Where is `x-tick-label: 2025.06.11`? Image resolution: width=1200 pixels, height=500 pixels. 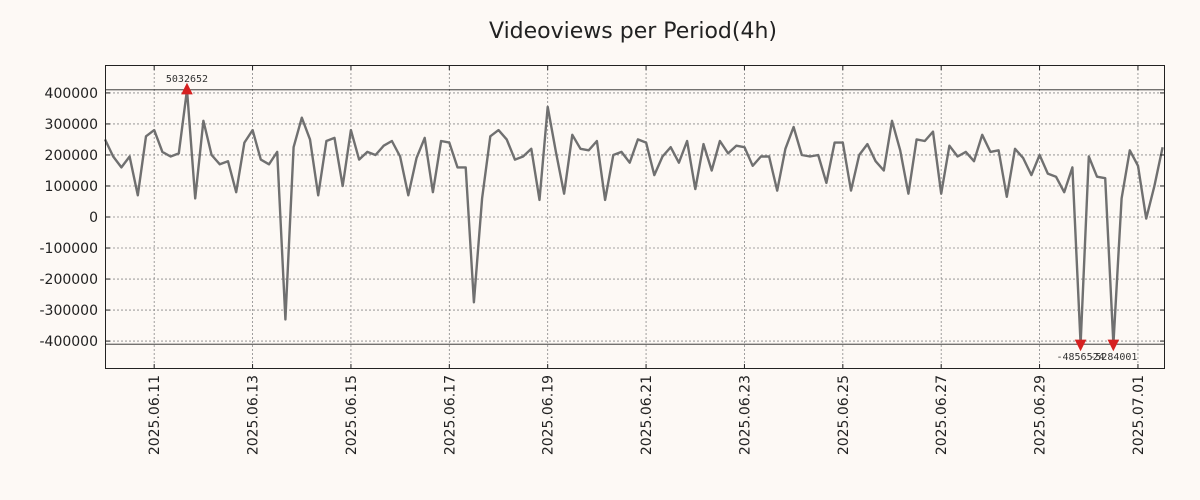
x-tick-label: 2025.06.11 is located at coordinates (155, 415).